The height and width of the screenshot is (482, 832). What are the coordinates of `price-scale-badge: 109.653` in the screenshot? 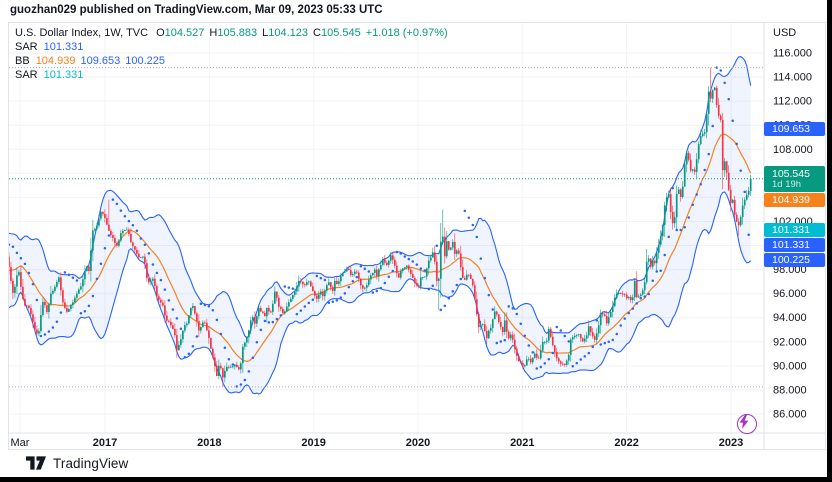 It's located at (794, 129).